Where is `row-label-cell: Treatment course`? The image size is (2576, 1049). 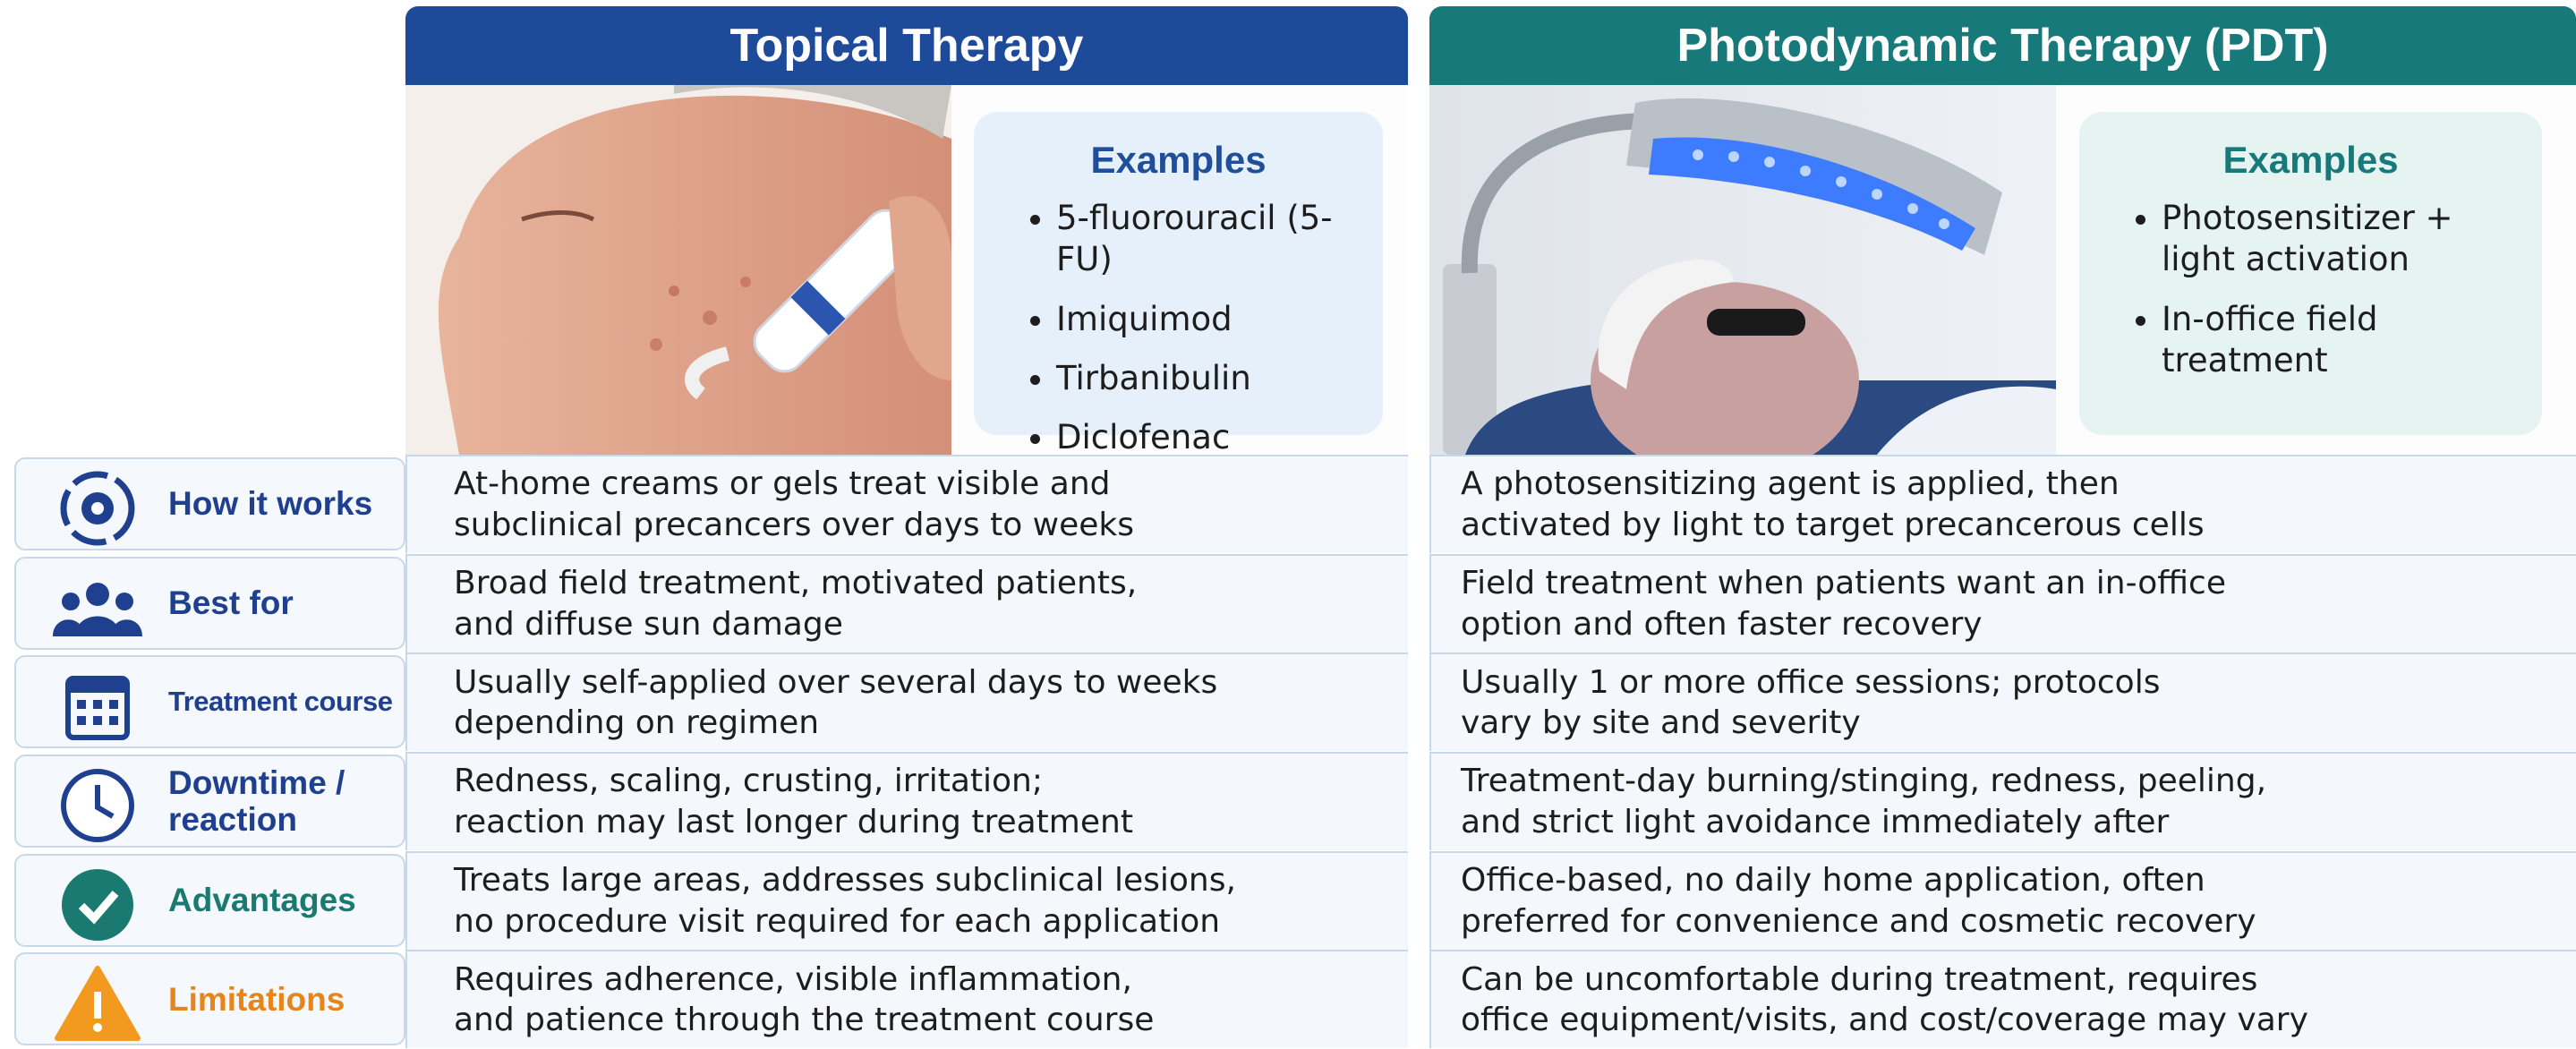
row-label-cell: Treatment course is located at coordinates (209, 702).